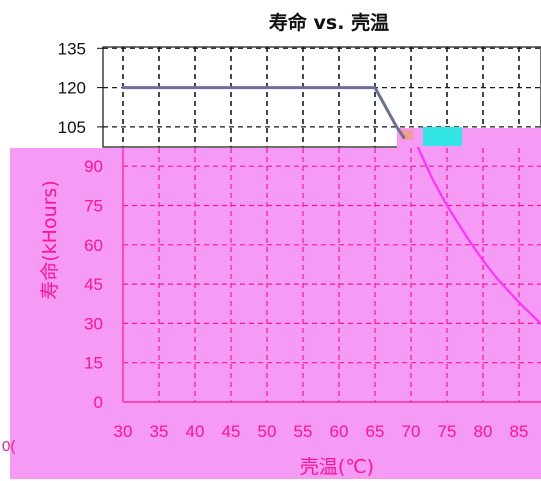  Describe the element at coordinates (195, 431) in the screenshot. I see `x-tick-label: 40` at that location.